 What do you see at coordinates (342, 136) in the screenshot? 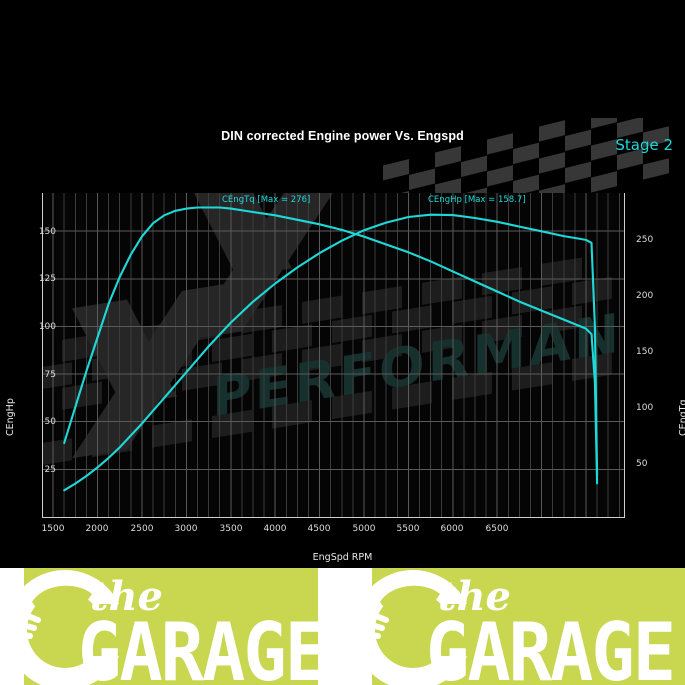
I see `chart-title: DIN corrected Engine power Vs. Engspd` at bounding box center [342, 136].